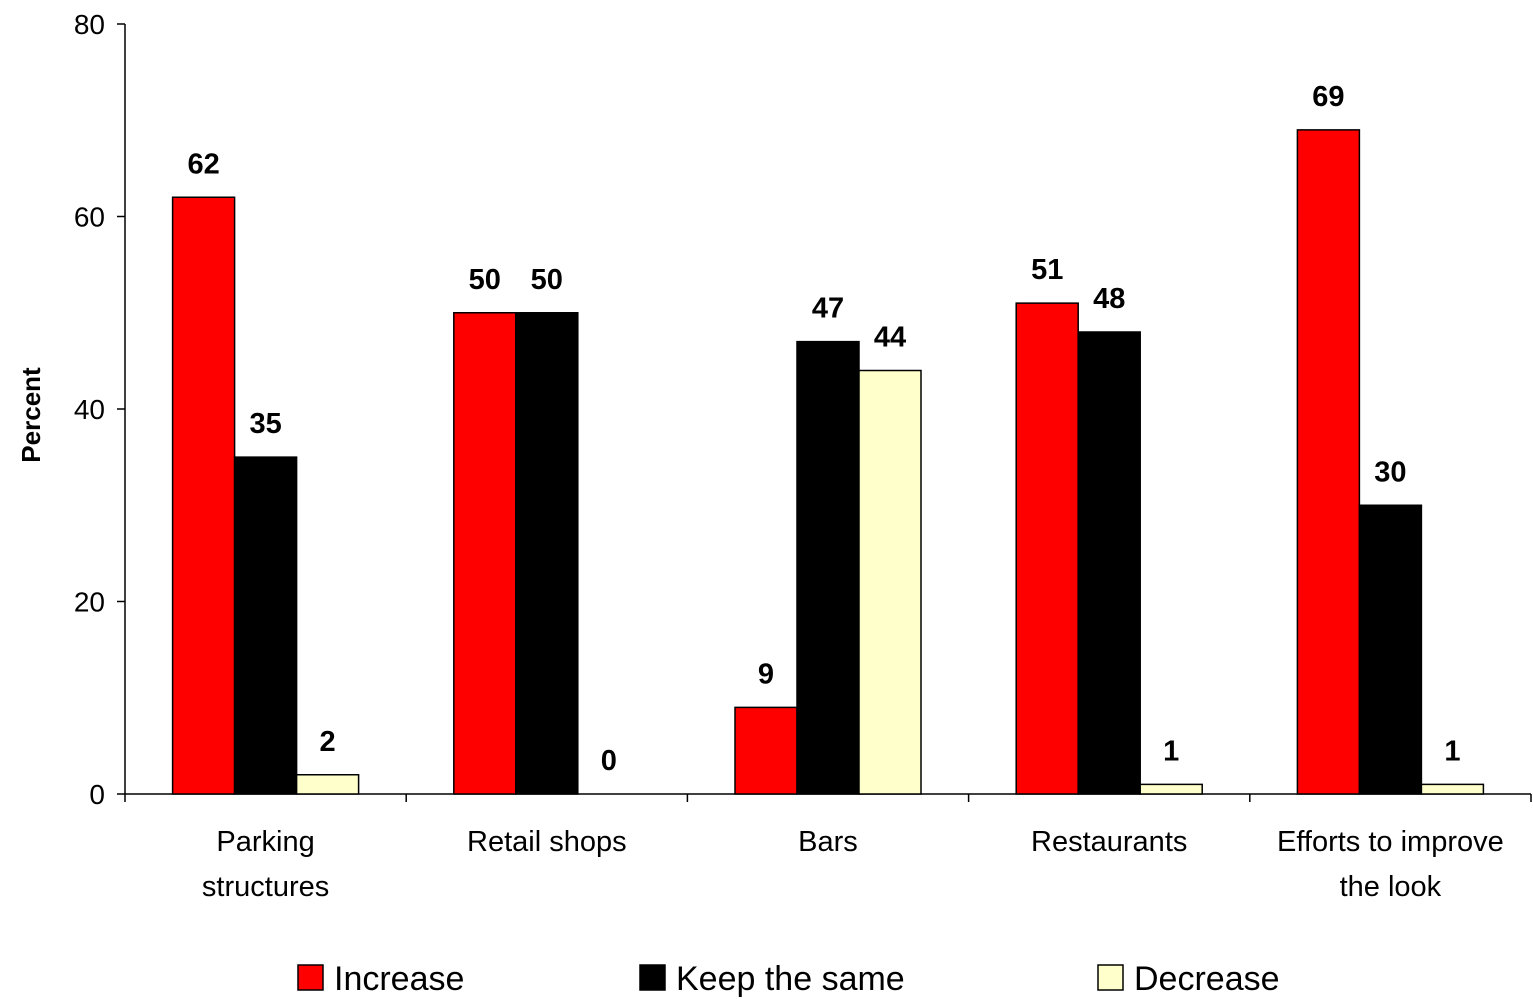 The height and width of the screenshot is (999, 1533). Describe the element at coordinates (89, 602) in the screenshot. I see `y-tick-label: 20` at that location.